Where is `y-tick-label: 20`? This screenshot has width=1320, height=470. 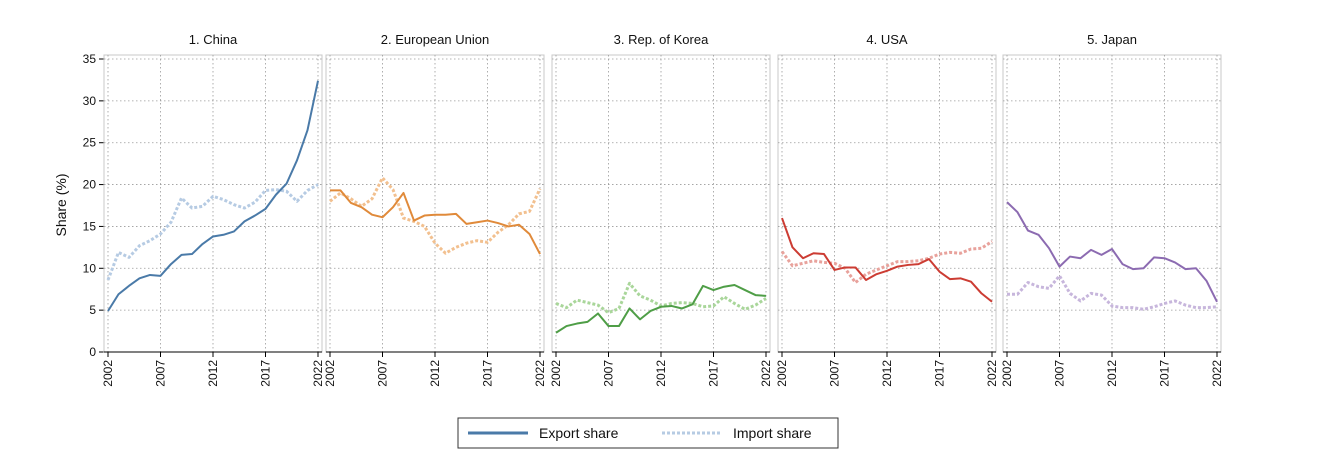
y-tick-label: 20 is located at coordinates (90, 185).